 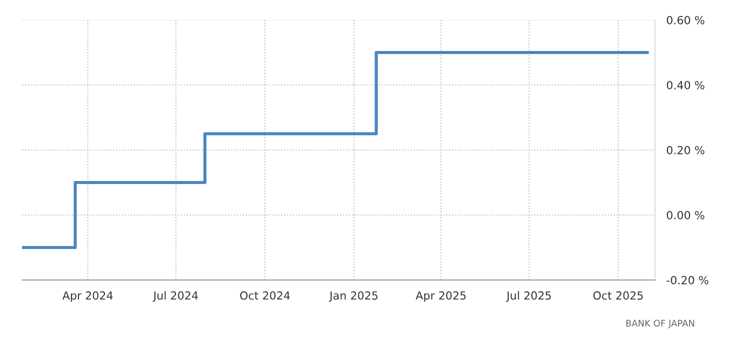 I want to click on text: BANK OF JAPAN, so click(x=660, y=324).